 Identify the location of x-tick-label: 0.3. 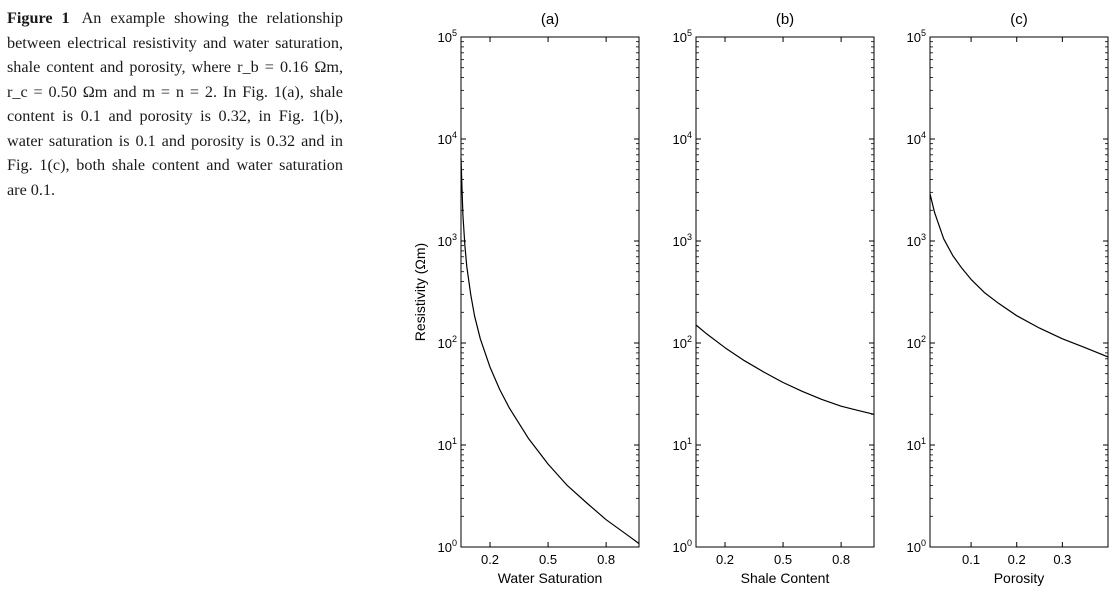
(1062, 559).